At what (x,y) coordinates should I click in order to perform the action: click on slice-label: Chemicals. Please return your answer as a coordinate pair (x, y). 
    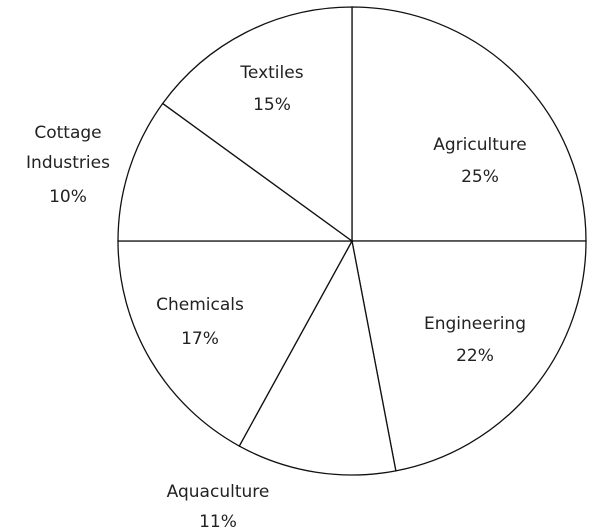
    Looking at the image, I should click on (200, 305).